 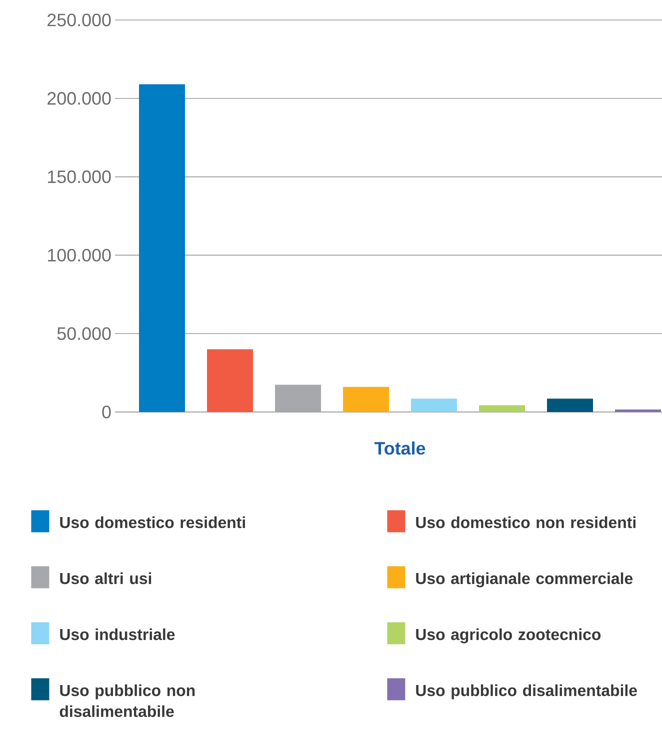 I want to click on legend-label: Uso domestico non residenti, so click(x=526, y=522).